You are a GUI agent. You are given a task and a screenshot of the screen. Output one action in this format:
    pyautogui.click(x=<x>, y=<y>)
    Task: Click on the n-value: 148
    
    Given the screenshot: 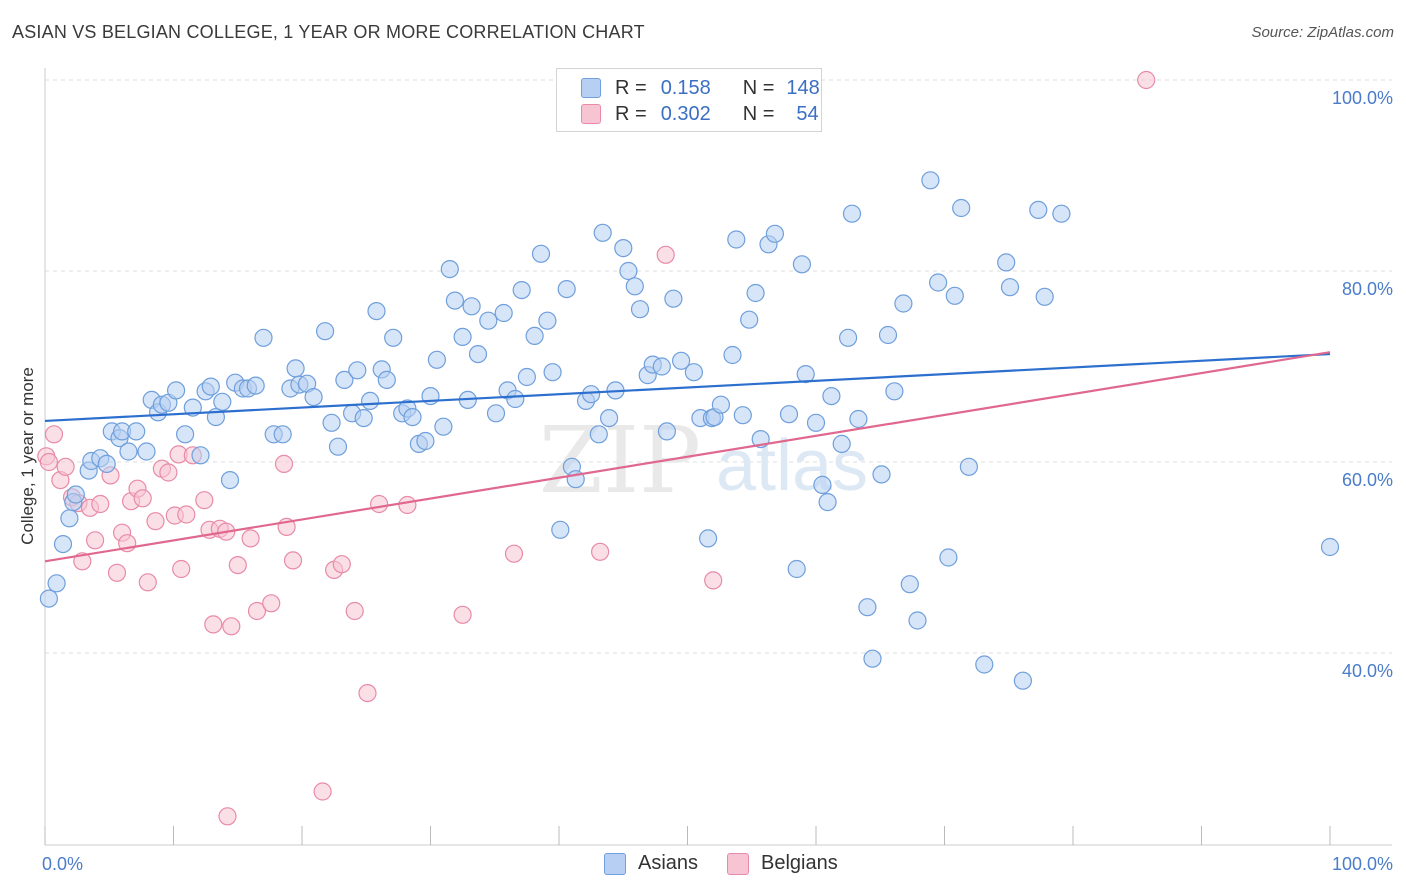 What is the action you would take?
    pyautogui.click(x=803, y=87)
    